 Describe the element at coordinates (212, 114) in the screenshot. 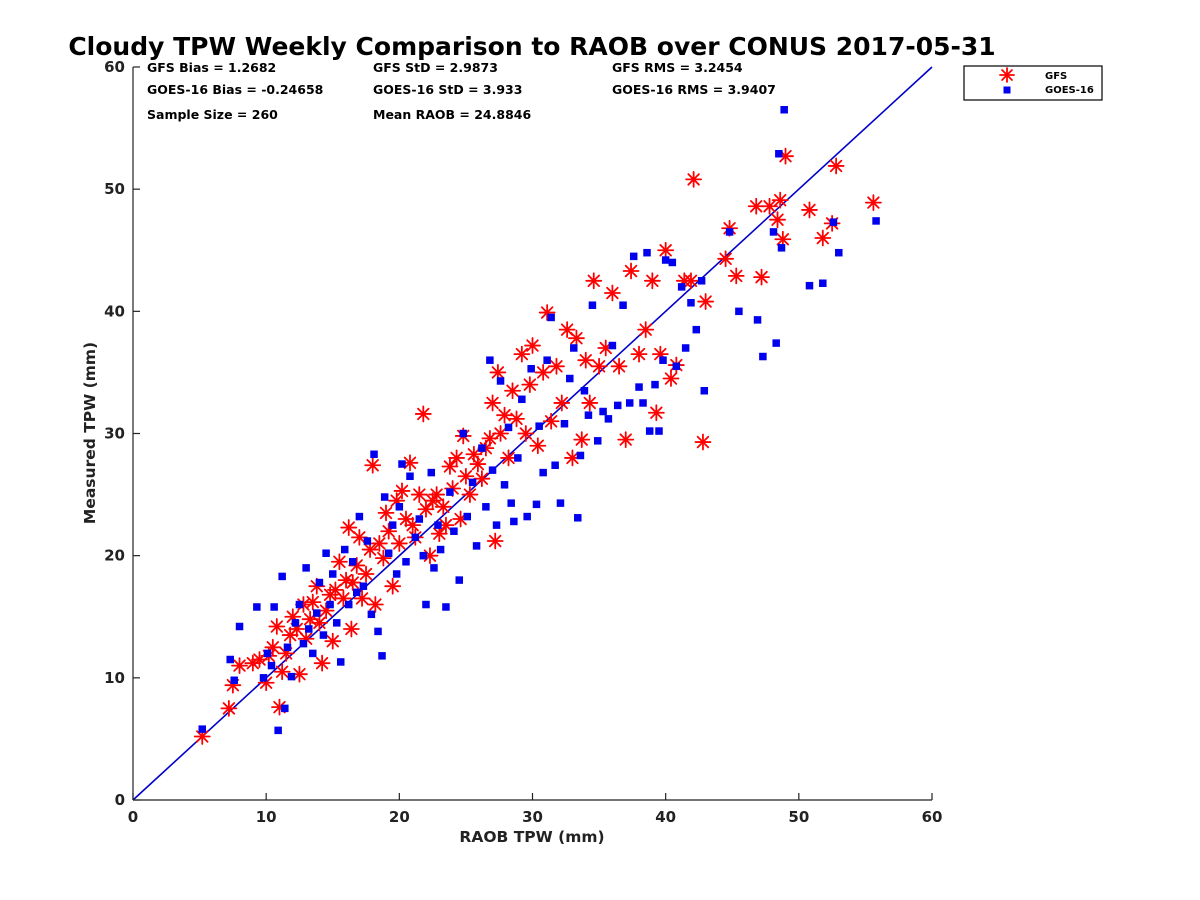

I see `stat-sample-size: Sample Size = 260` at that location.